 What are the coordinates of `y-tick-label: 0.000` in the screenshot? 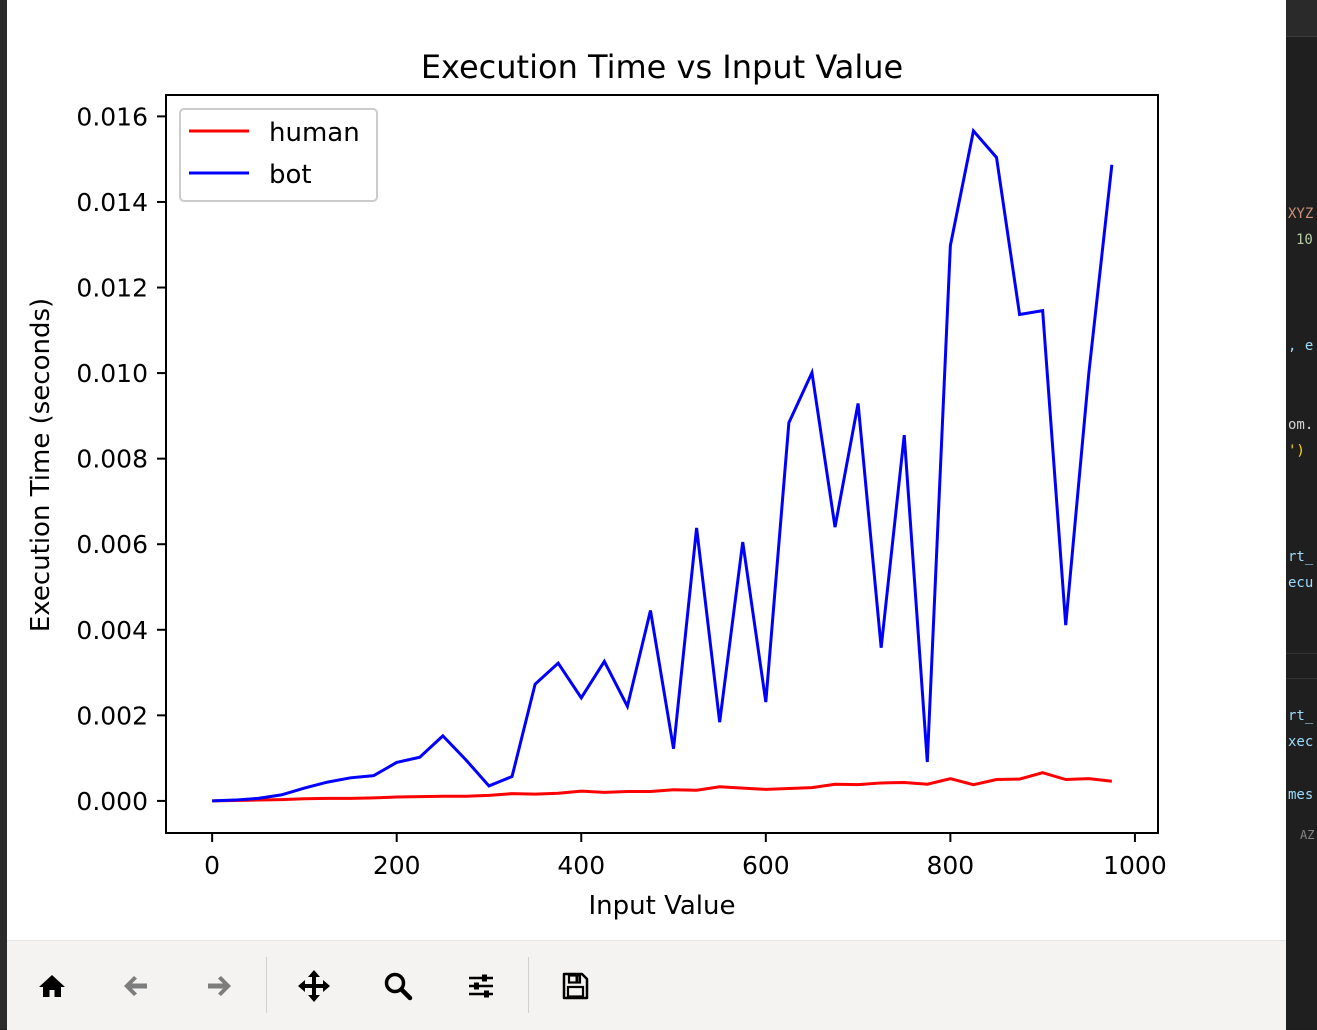 It's located at (112, 801).